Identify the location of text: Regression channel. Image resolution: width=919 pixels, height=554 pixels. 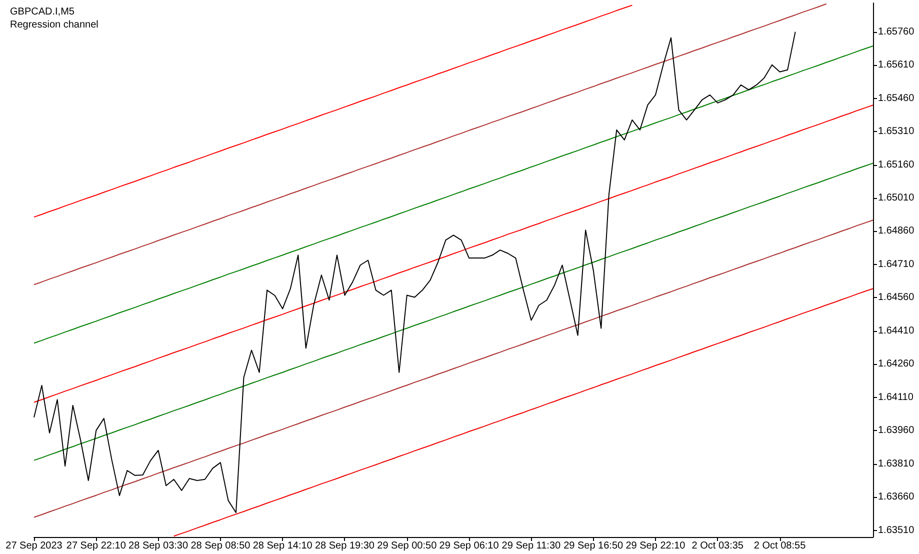
(54, 25).